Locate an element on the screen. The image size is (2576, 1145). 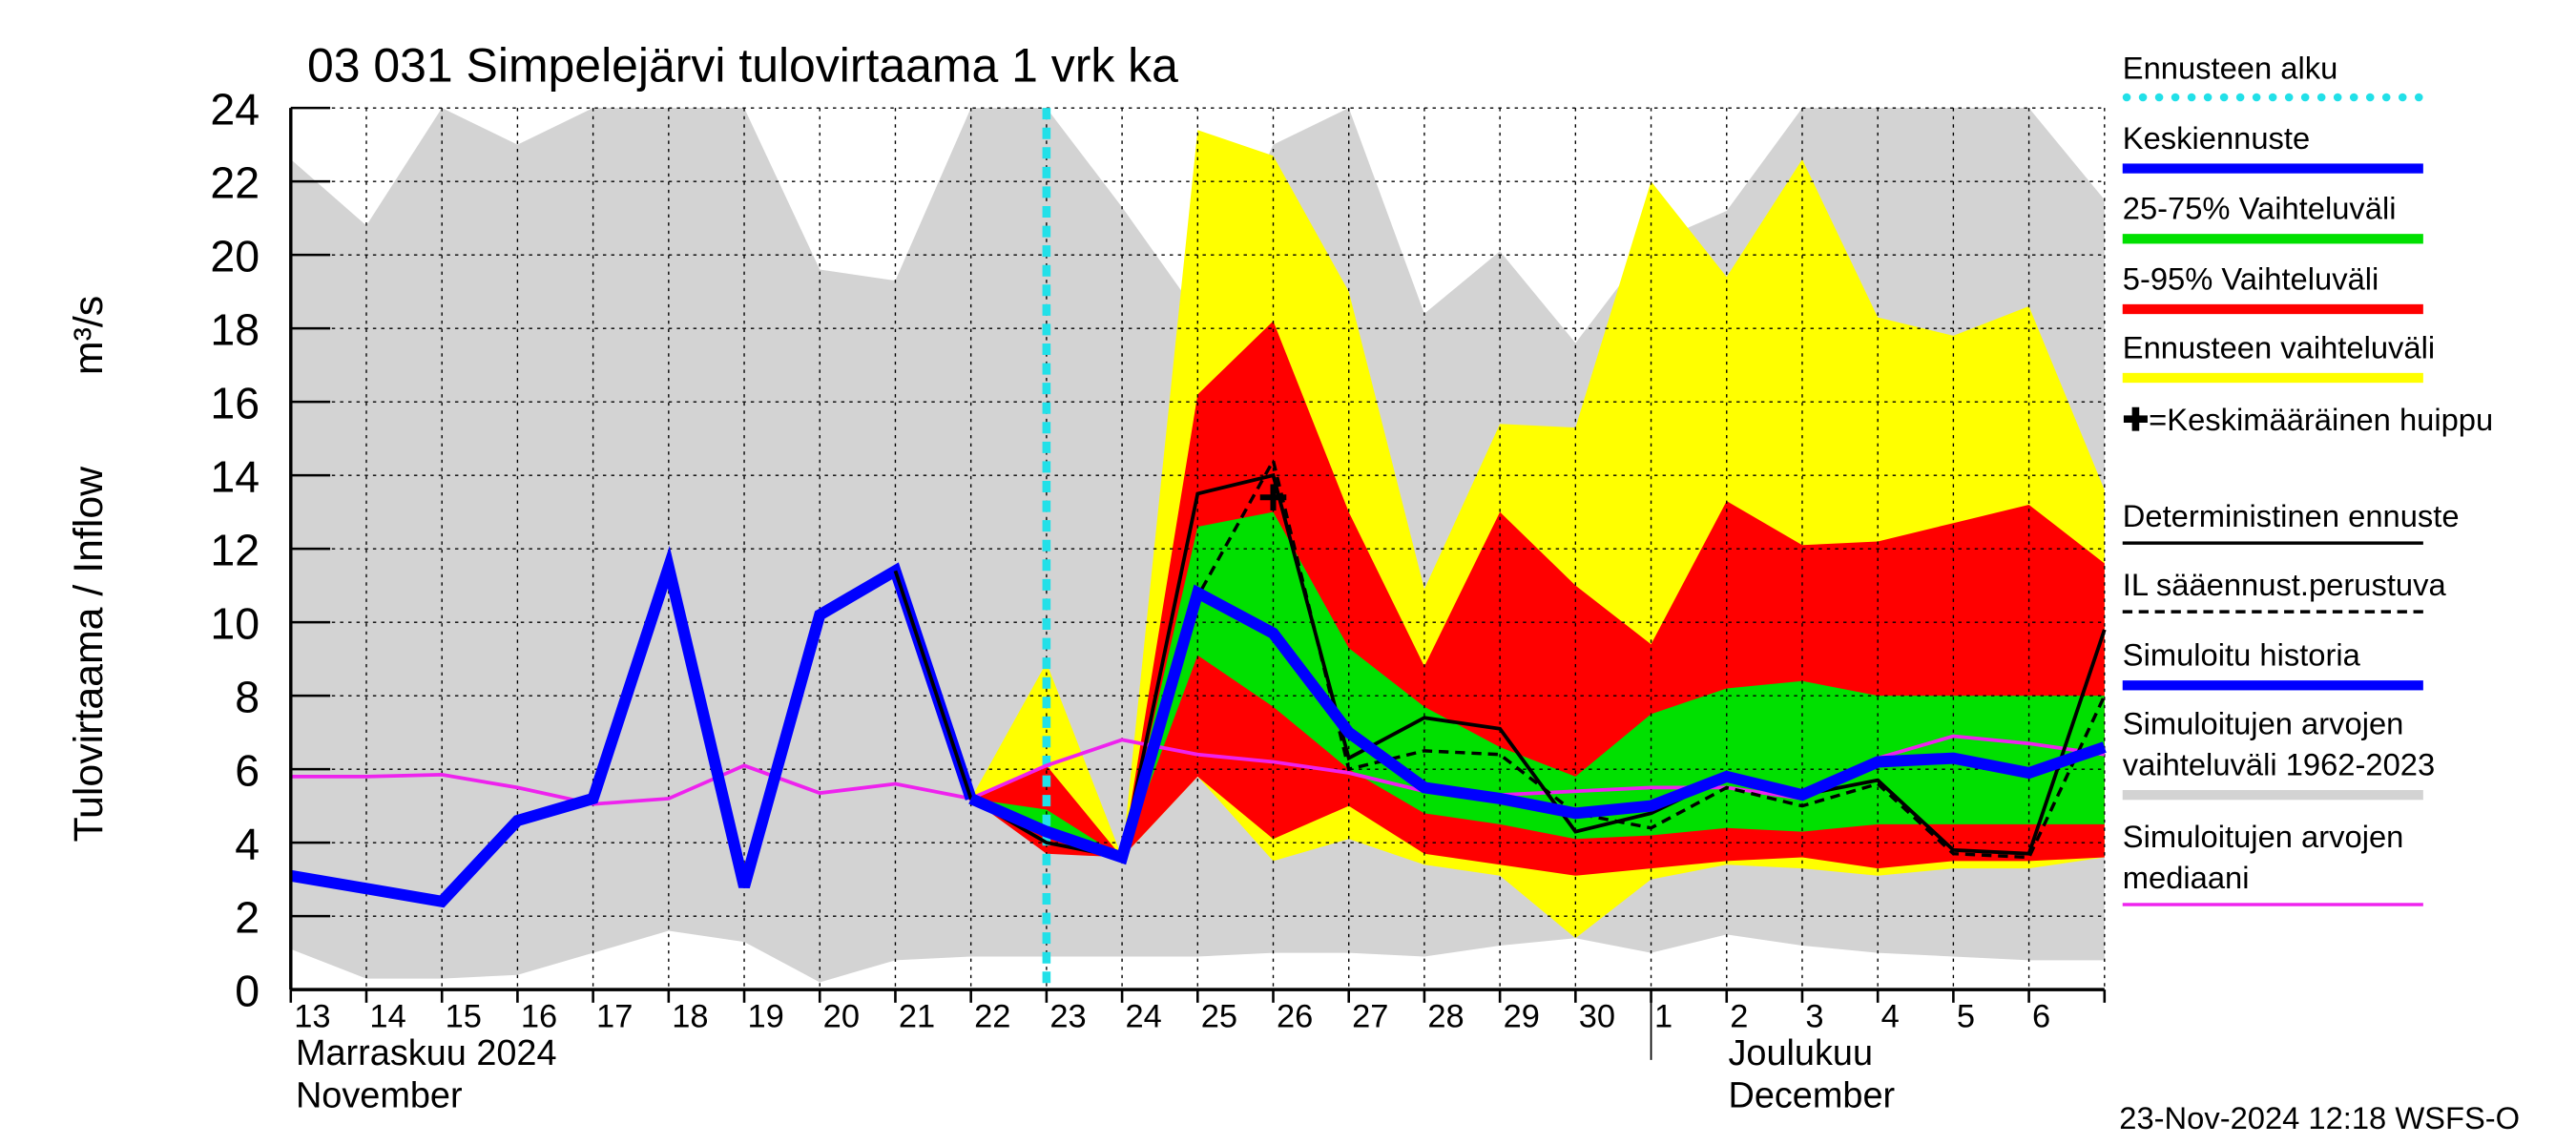
y-tick-label: 2 is located at coordinates (247, 917).